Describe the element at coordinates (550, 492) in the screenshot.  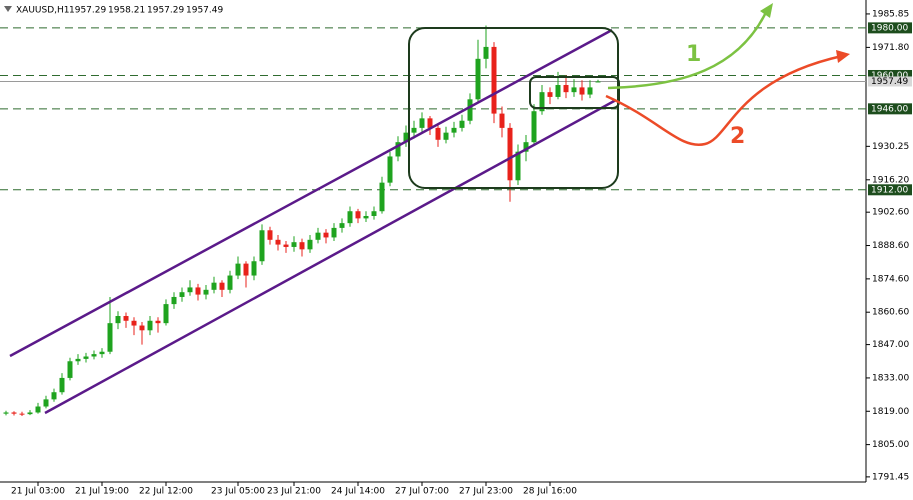
I see `x-tick-label: 28 Jul 16:00` at that location.